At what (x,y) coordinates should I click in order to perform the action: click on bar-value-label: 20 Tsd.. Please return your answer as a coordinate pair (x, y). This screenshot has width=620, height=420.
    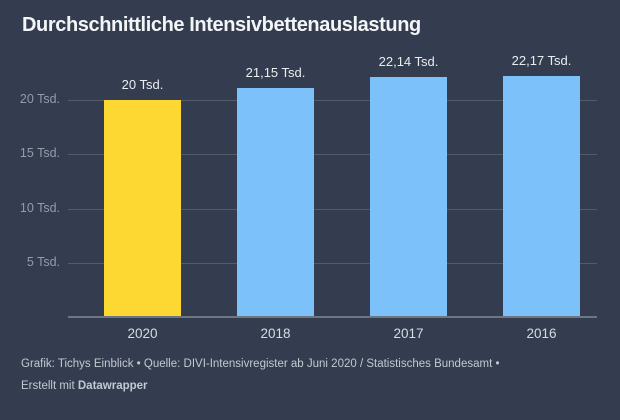
    Looking at the image, I should click on (142, 84).